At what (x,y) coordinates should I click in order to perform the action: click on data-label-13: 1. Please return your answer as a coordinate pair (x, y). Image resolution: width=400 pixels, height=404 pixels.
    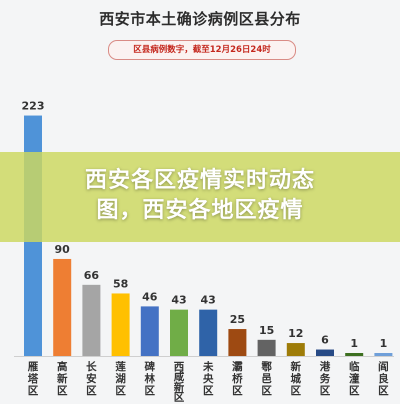
    Looking at the image, I should click on (384, 343).